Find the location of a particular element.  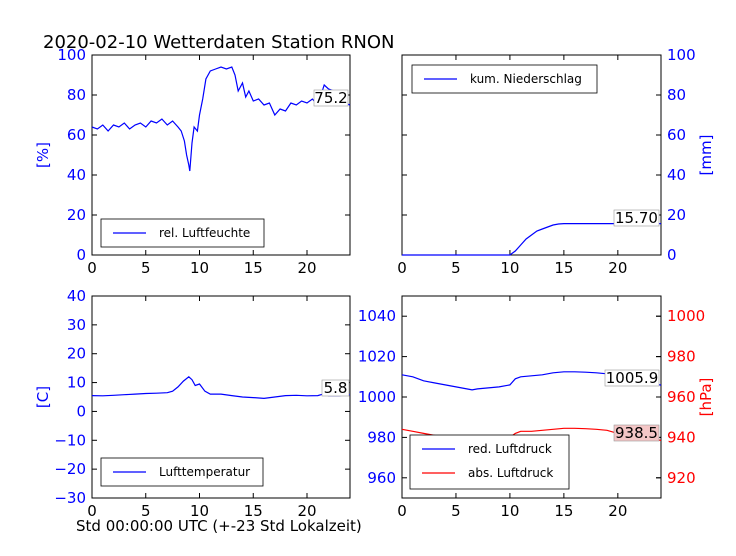

pressure-y-tick-label: 960 is located at coordinates (381, 478).